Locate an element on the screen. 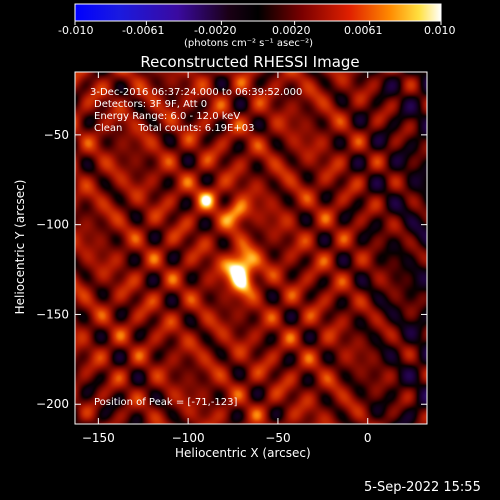 The image size is (500, 500). colorbar-tick-1: -0.0061 is located at coordinates (143, 30).